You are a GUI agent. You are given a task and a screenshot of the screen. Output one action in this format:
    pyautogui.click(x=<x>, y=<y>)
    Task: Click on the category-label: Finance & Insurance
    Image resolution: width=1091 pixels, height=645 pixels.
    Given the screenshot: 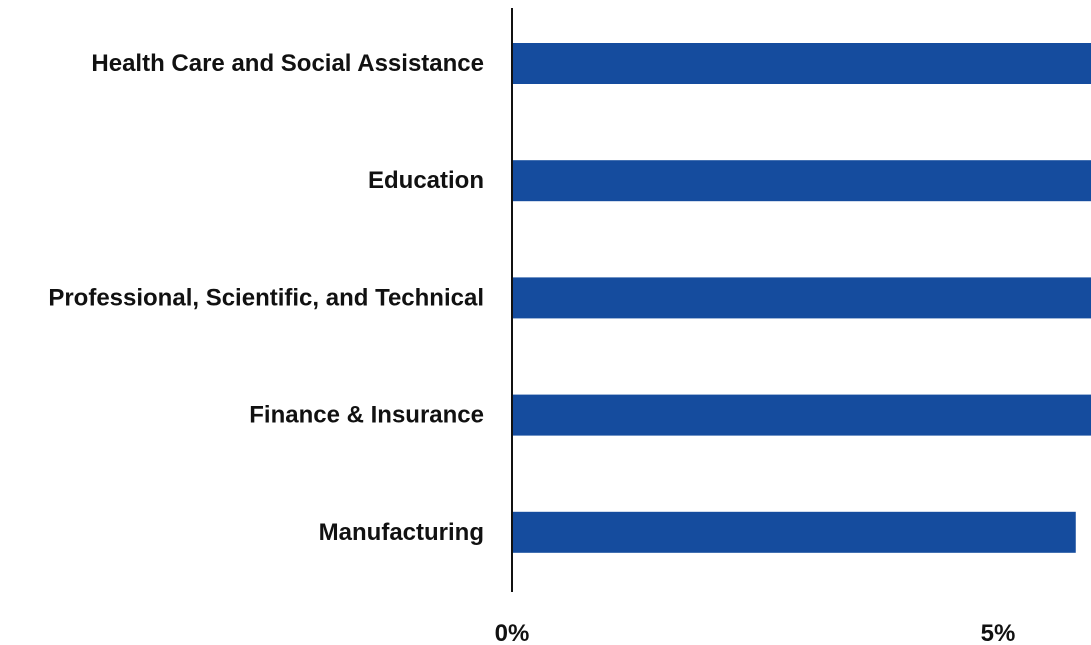 What is the action you would take?
    pyautogui.click(x=366, y=415)
    